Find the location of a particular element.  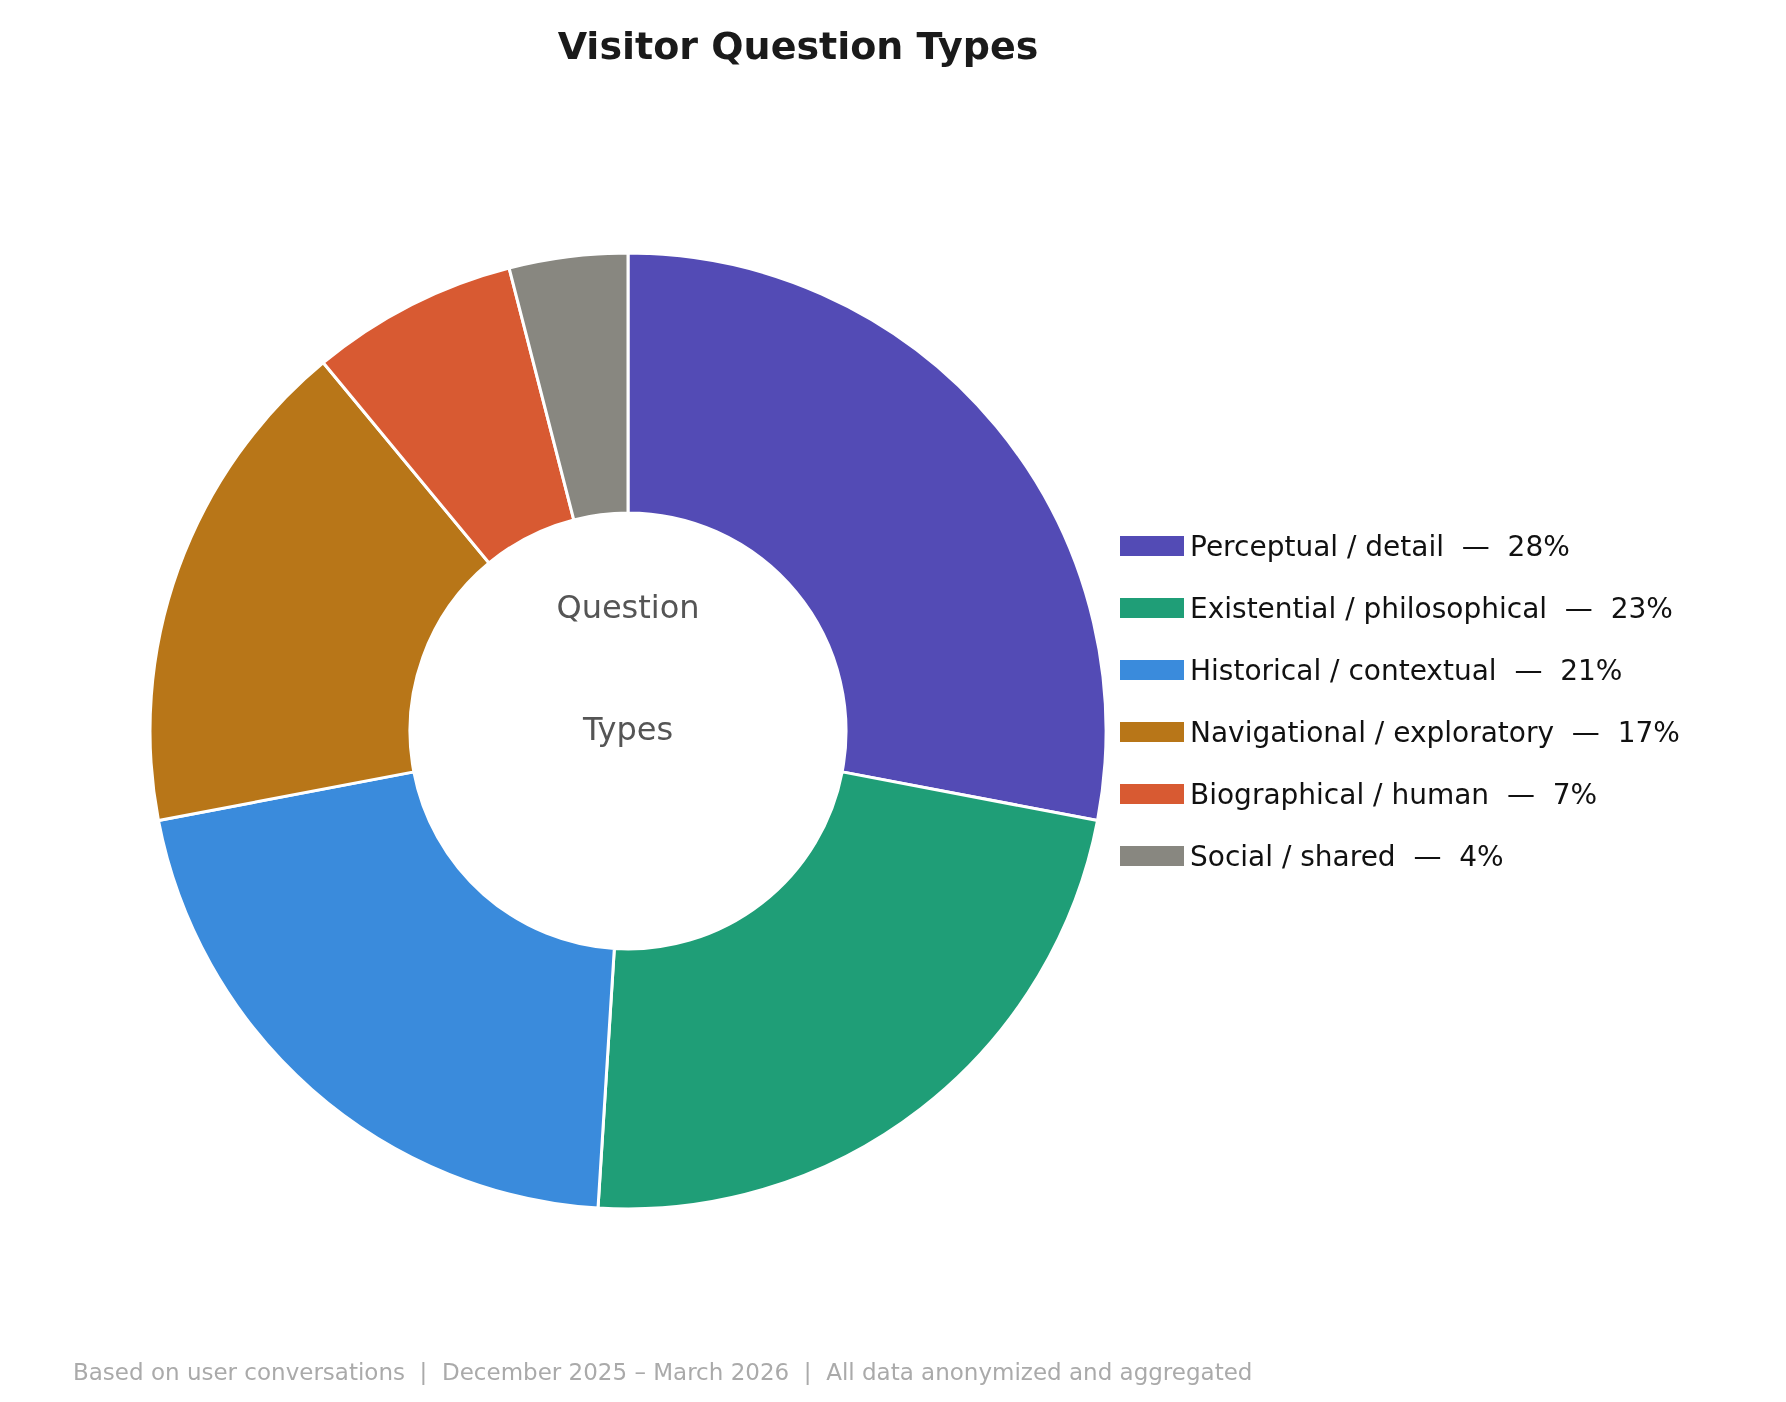

legend-label: Social / shared — 4% is located at coordinates (1347, 856).